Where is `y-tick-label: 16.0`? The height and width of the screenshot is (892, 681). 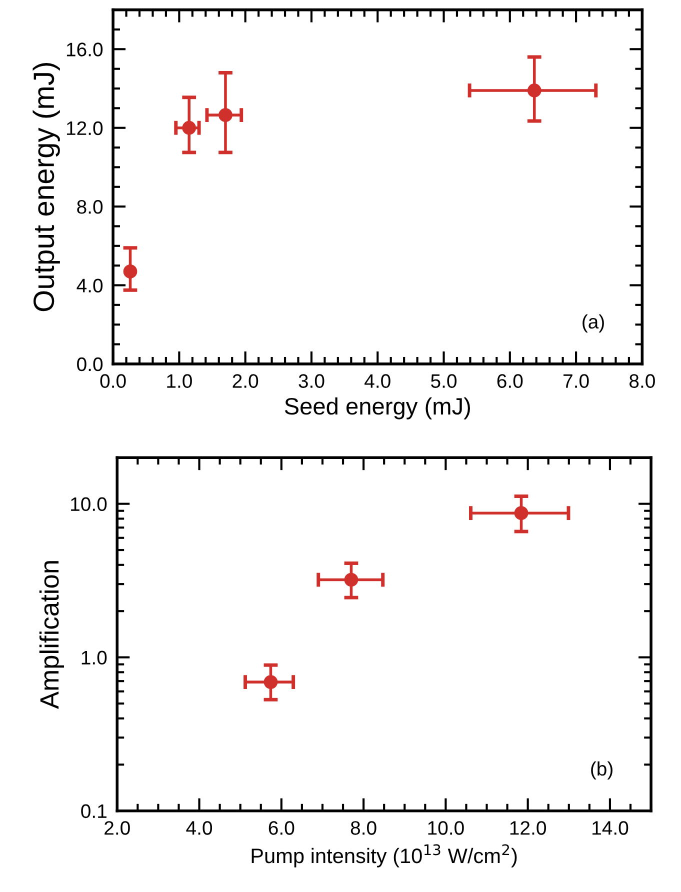
y-tick-label: 16.0 is located at coordinates (84, 49).